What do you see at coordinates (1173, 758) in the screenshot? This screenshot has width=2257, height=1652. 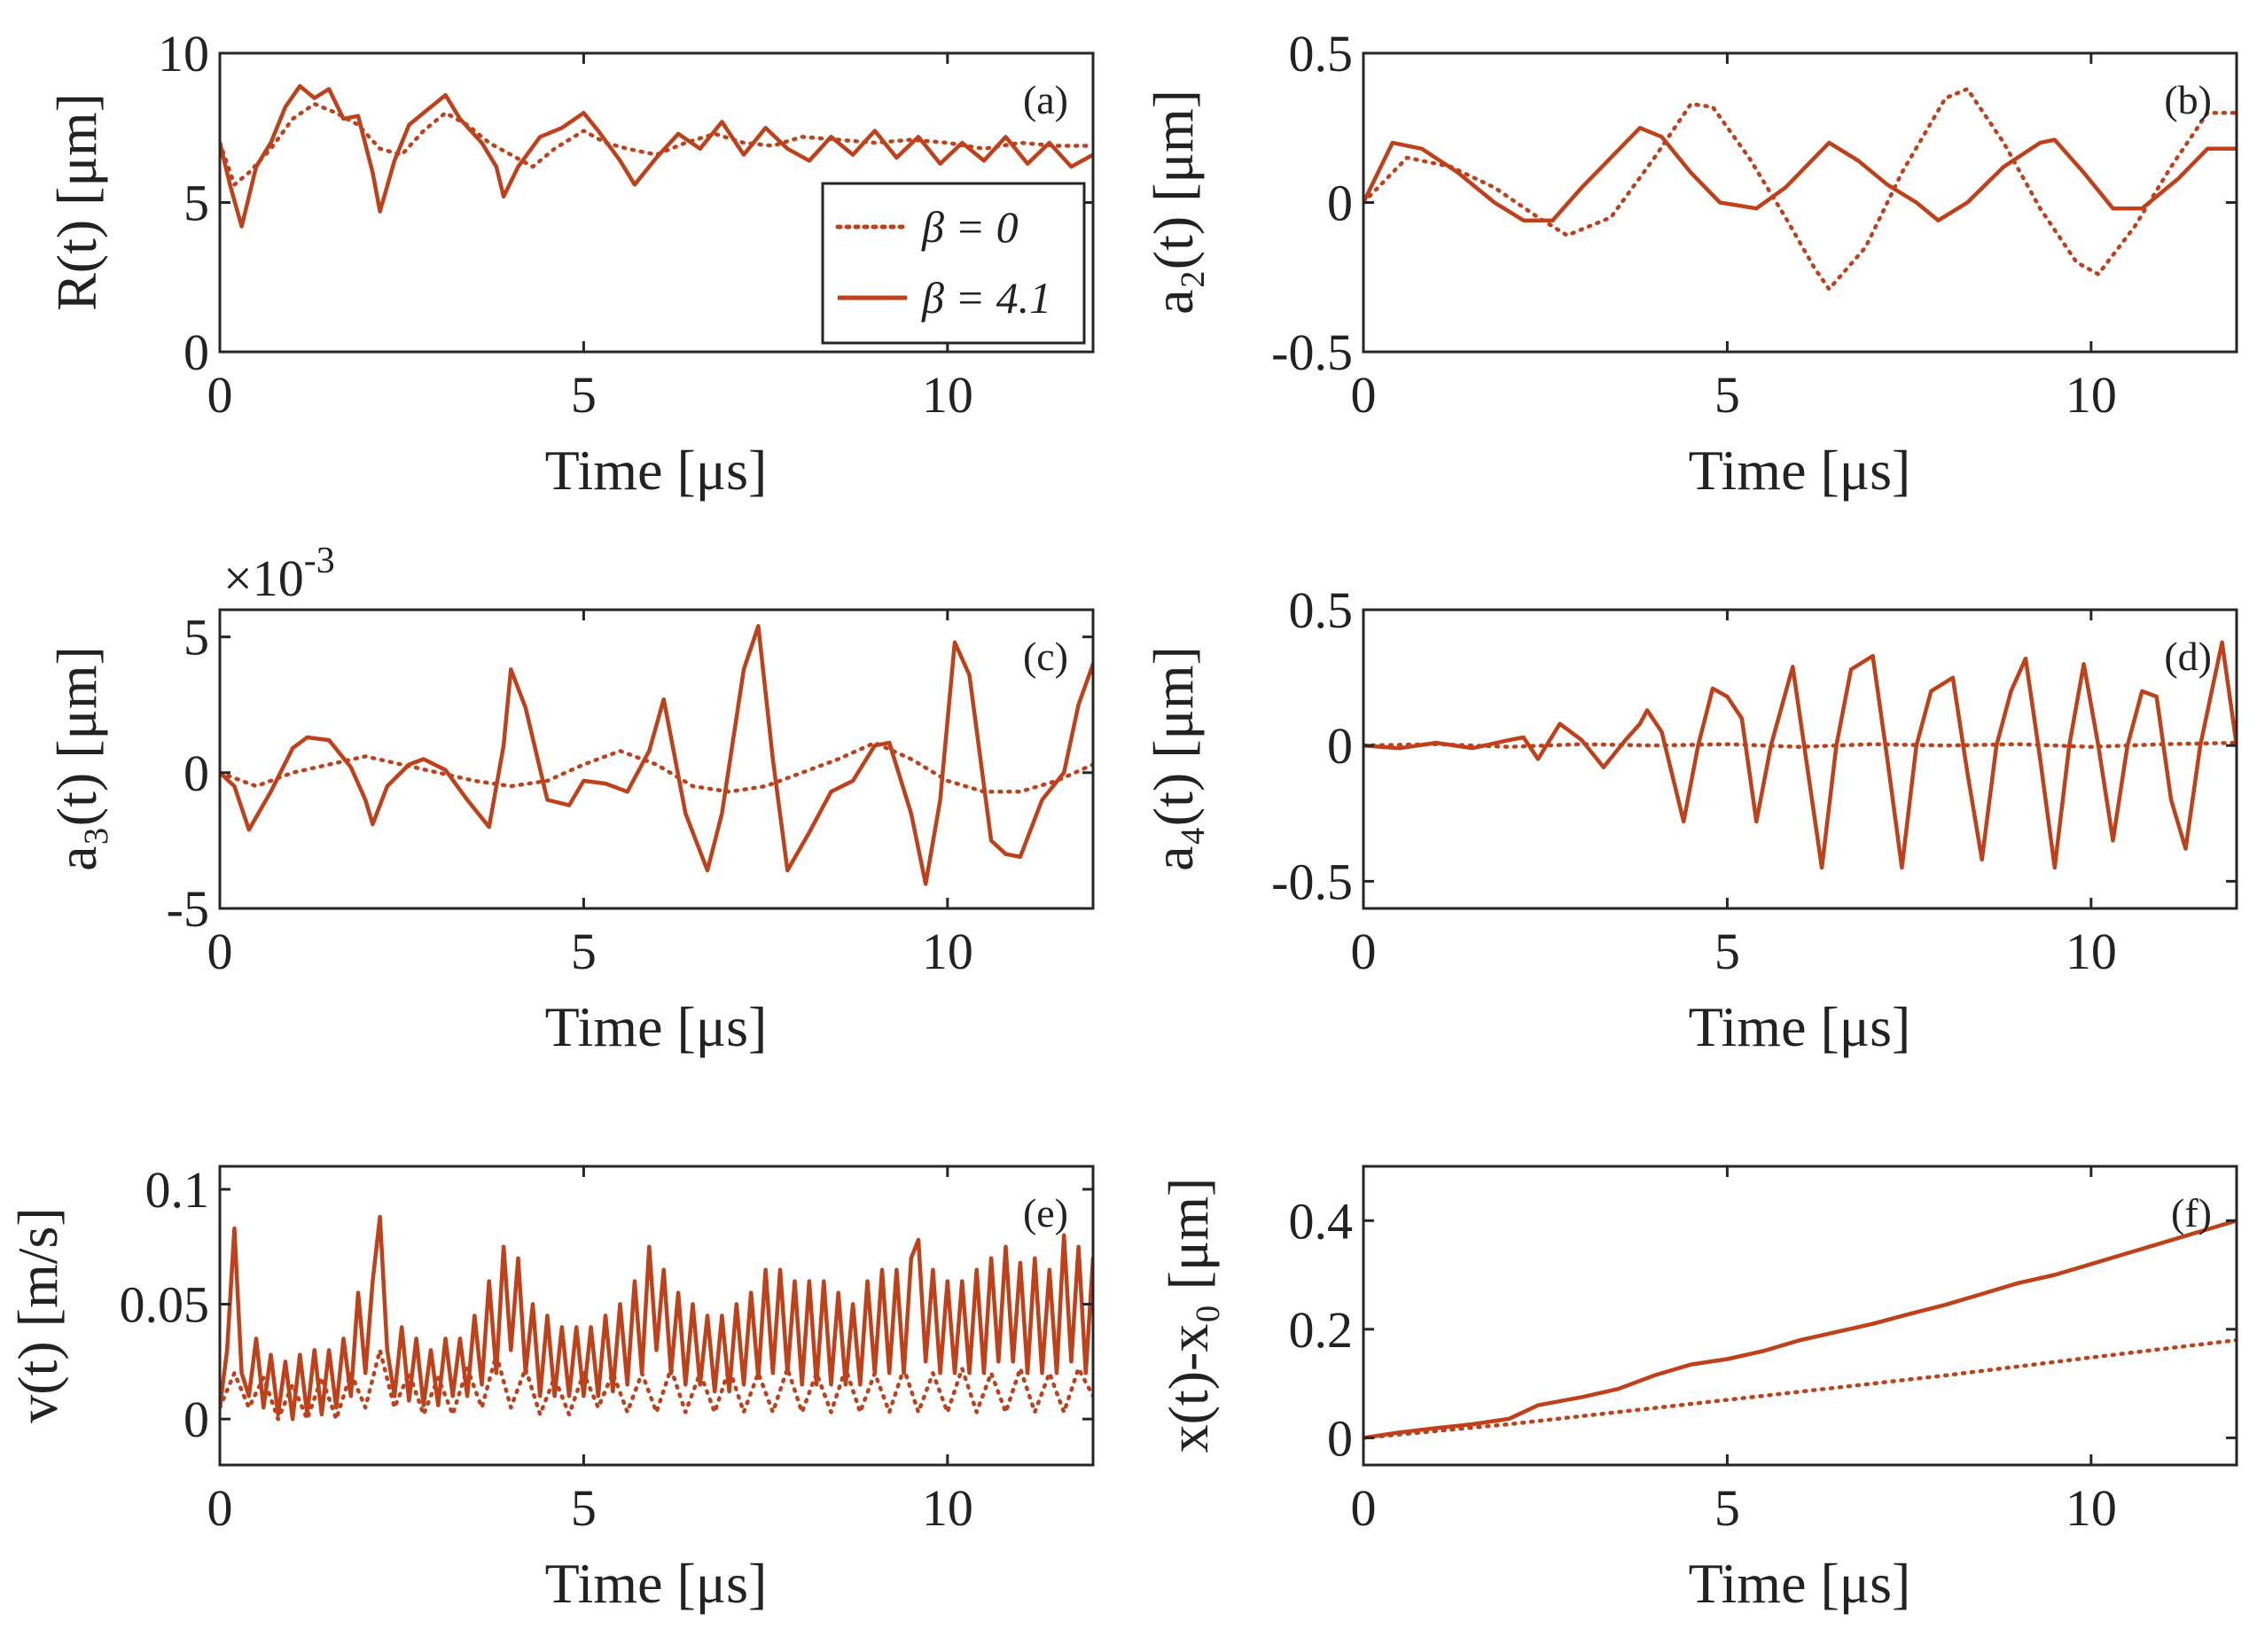 I see `panel-d-ylabel: a₄(t) [μm]` at bounding box center [1173, 758].